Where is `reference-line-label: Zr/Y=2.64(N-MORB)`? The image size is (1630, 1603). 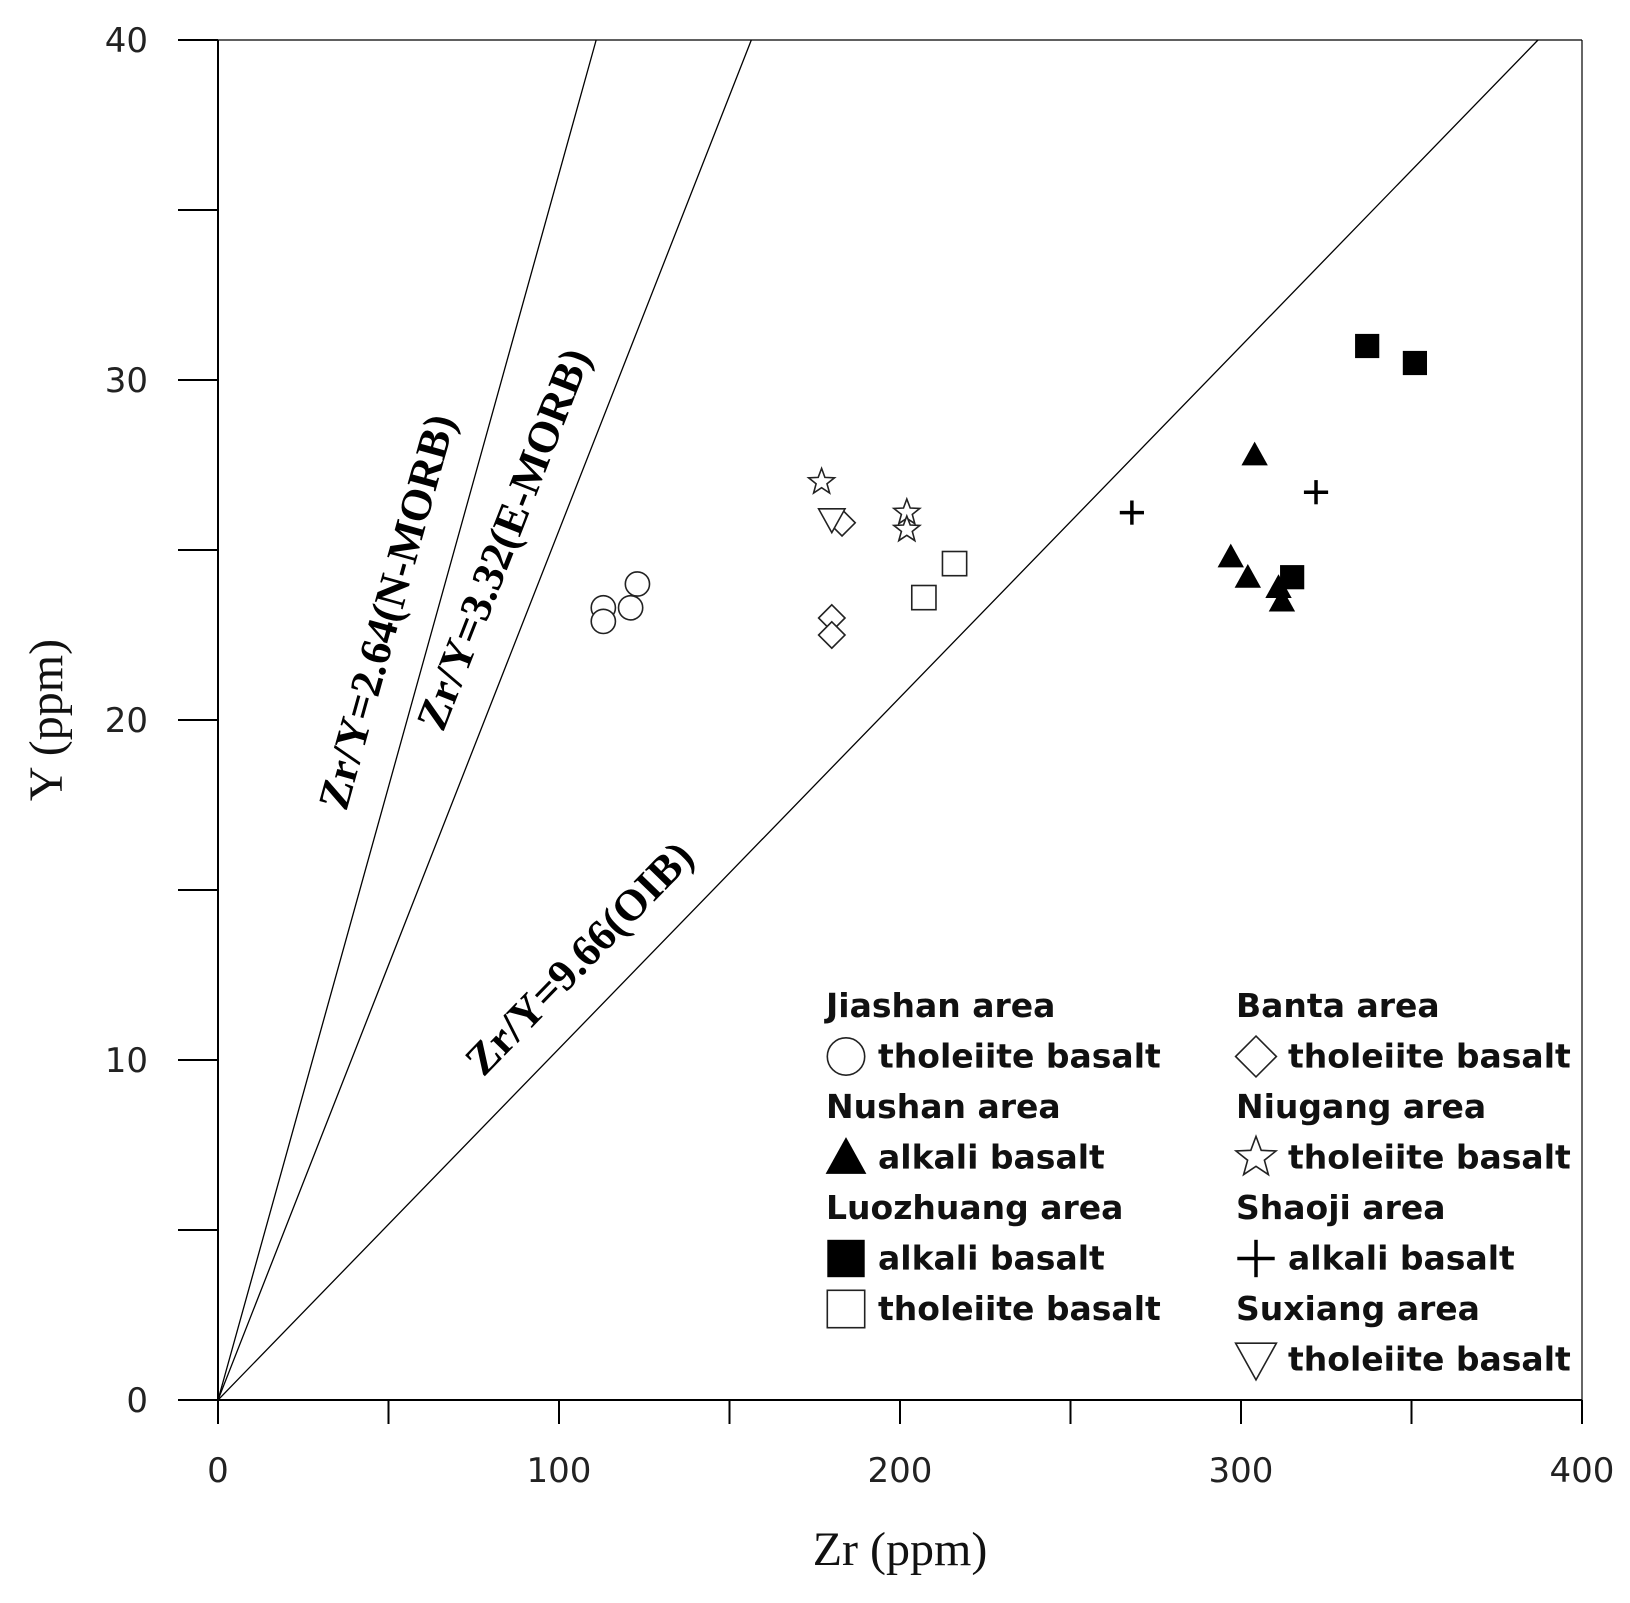
reference-line-label: Zr/Y=2.64(N-MORB) is located at coordinates (387, 612).